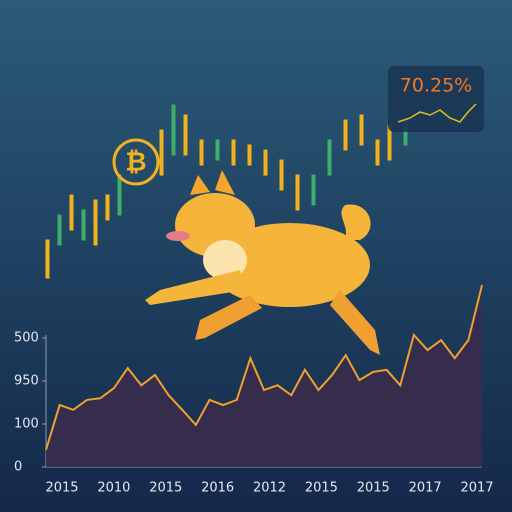  I want to click on badge-sparkline, so click(437, 113).